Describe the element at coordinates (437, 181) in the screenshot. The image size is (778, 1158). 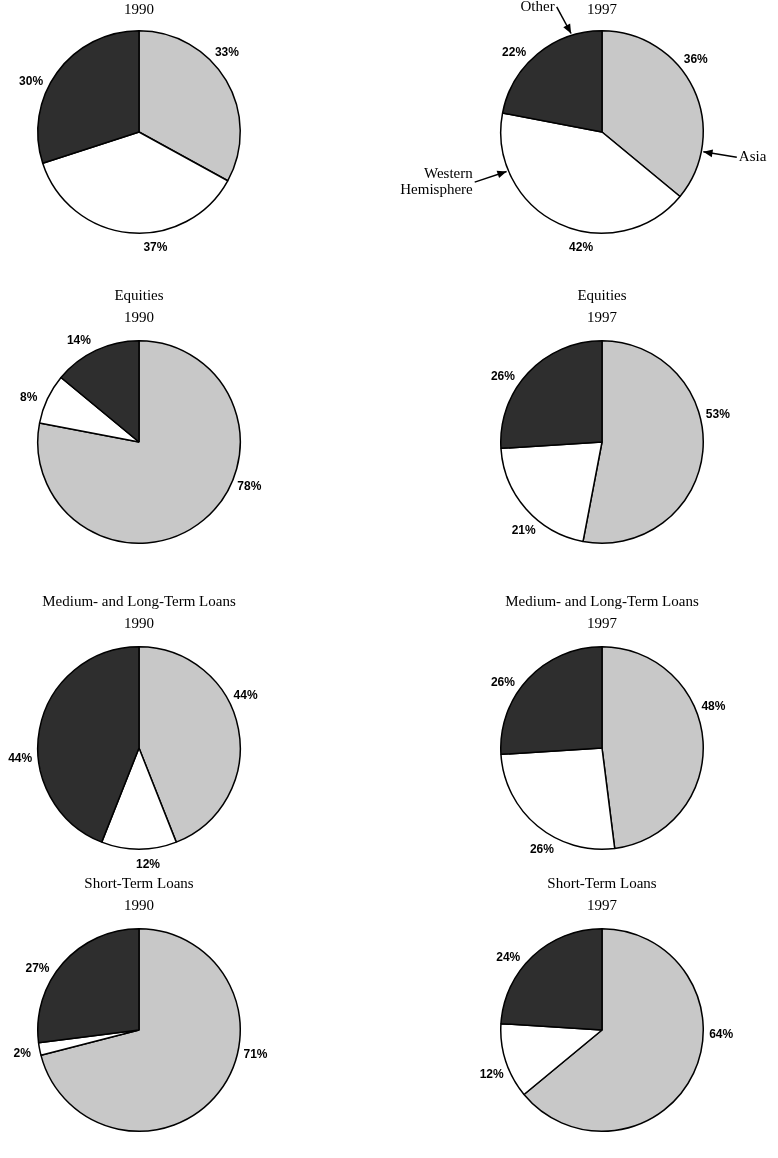
I see `slice-label: Western Hemisphere` at that location.